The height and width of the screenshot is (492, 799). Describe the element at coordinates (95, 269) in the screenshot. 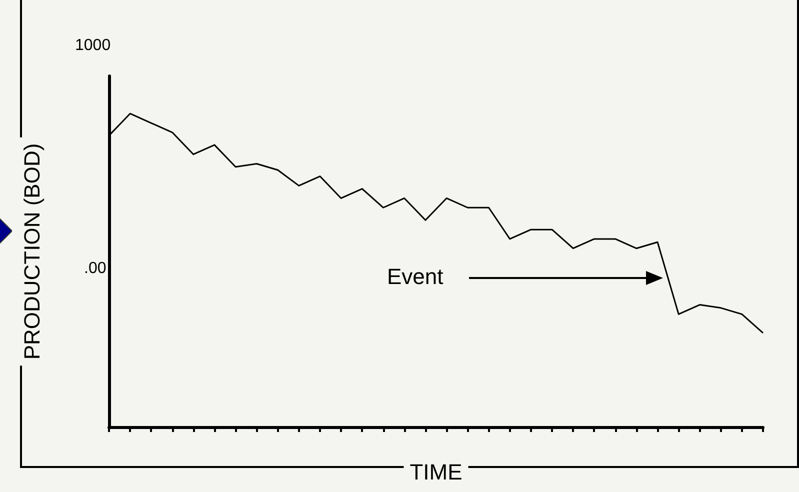

I see `text: .00` at that location.